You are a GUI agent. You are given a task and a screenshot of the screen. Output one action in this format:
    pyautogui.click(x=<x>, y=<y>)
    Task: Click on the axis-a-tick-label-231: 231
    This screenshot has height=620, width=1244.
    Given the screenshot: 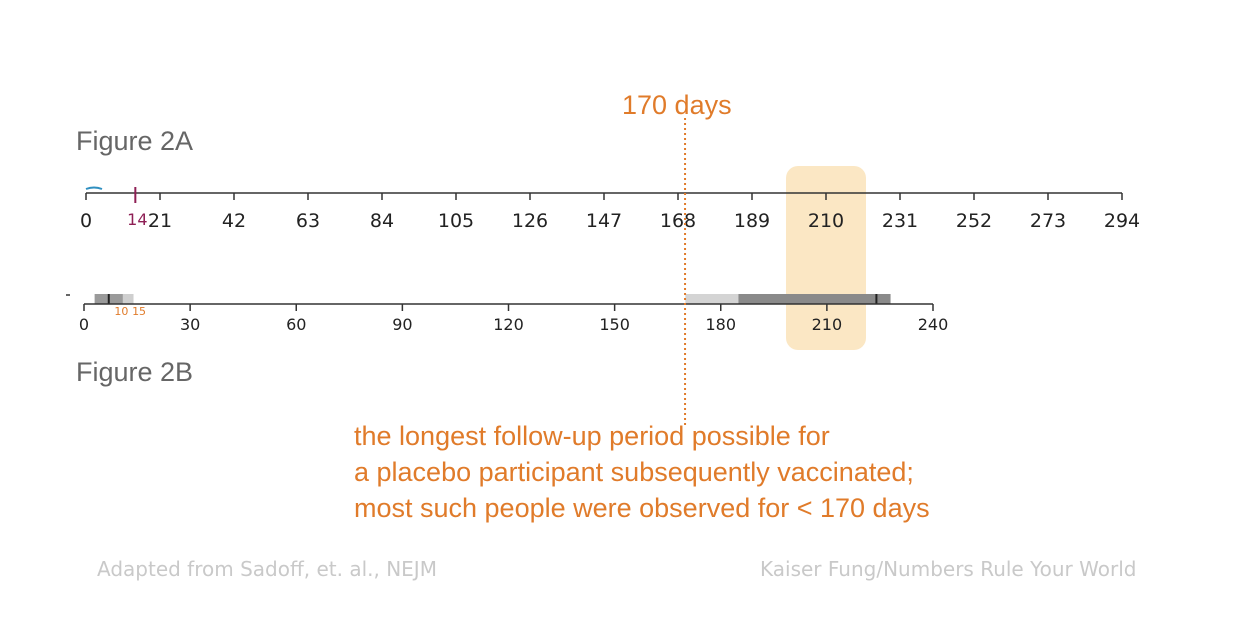 What is the action you would take?
    pyautogui.click(x=900, y=221)
    